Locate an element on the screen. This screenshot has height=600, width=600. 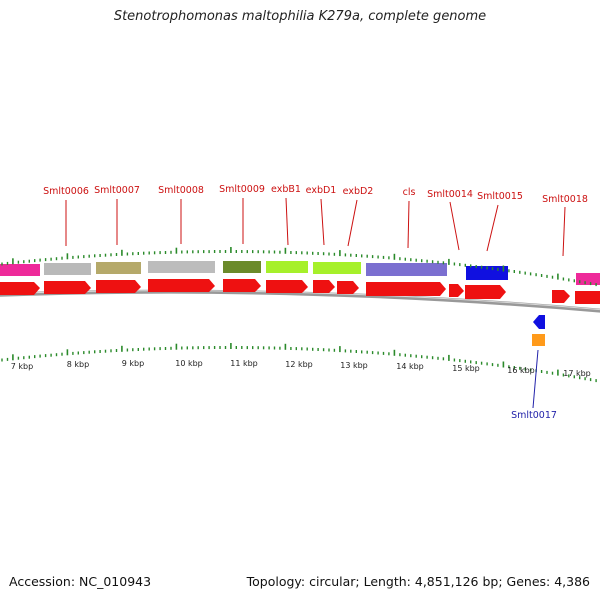
gene-label-smlt0006: Smlt0006 is located at coordinates (66, 191).